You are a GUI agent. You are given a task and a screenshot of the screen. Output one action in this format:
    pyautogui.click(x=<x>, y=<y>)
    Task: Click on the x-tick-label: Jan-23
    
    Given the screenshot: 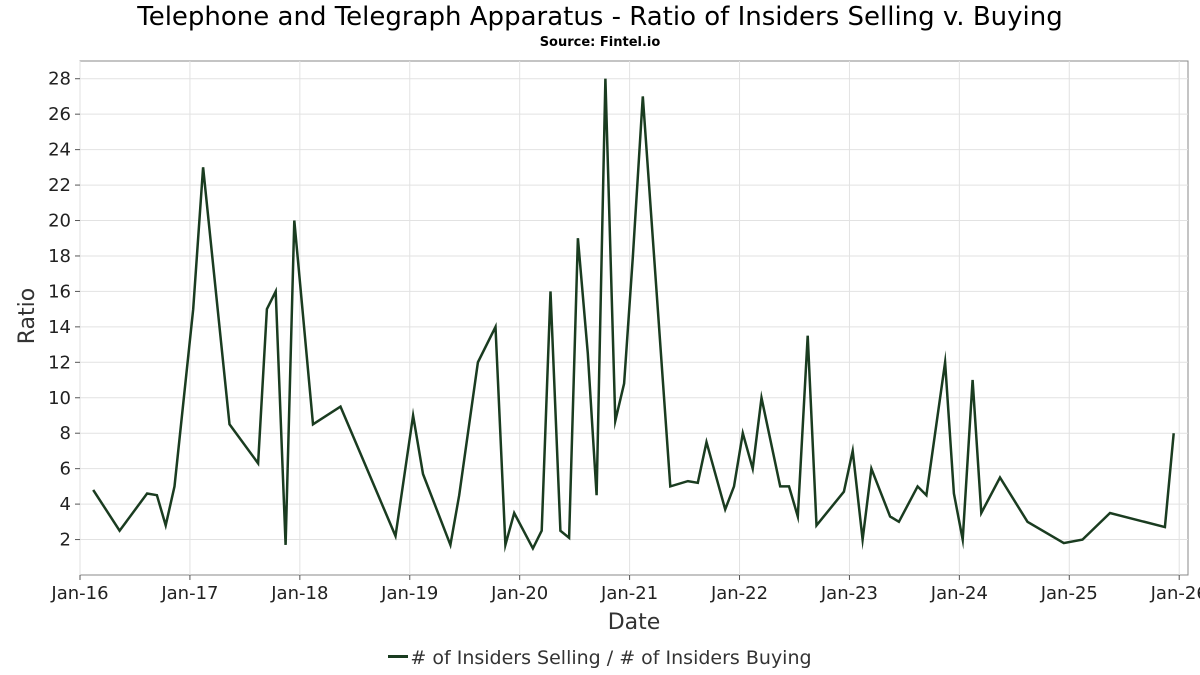 What is the action you would take?
    pyautogui.click(x=849, y=593)
    